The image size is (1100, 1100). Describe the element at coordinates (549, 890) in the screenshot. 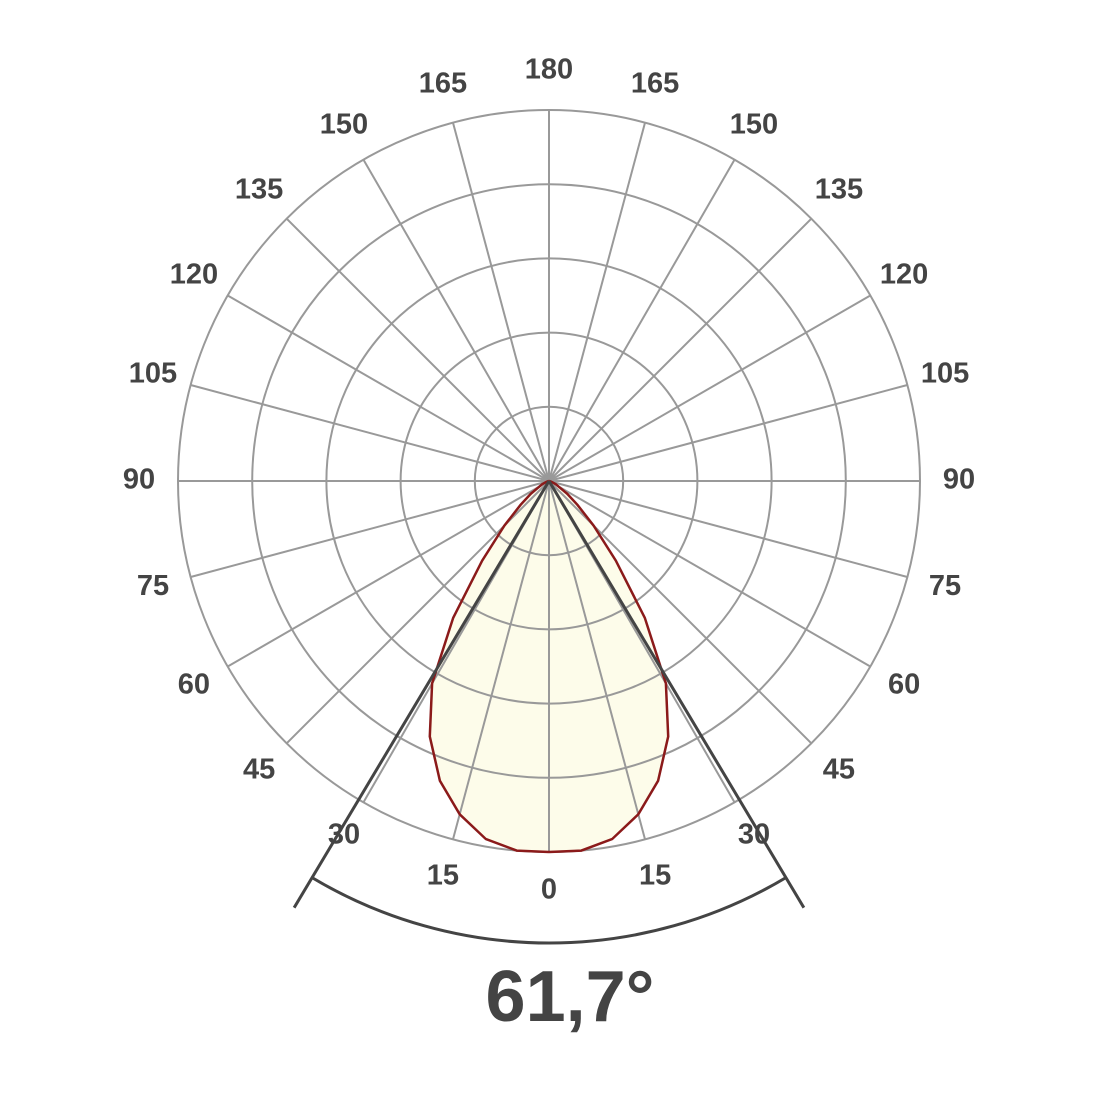

I see `angle-label: 0` at that location.